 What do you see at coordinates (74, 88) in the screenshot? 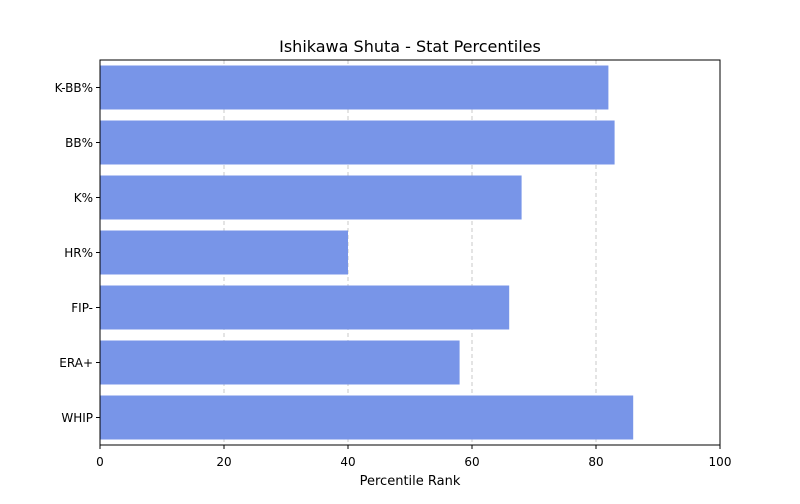
I see `y-tick-label: K-BB%` at bounding box center [74, 88].